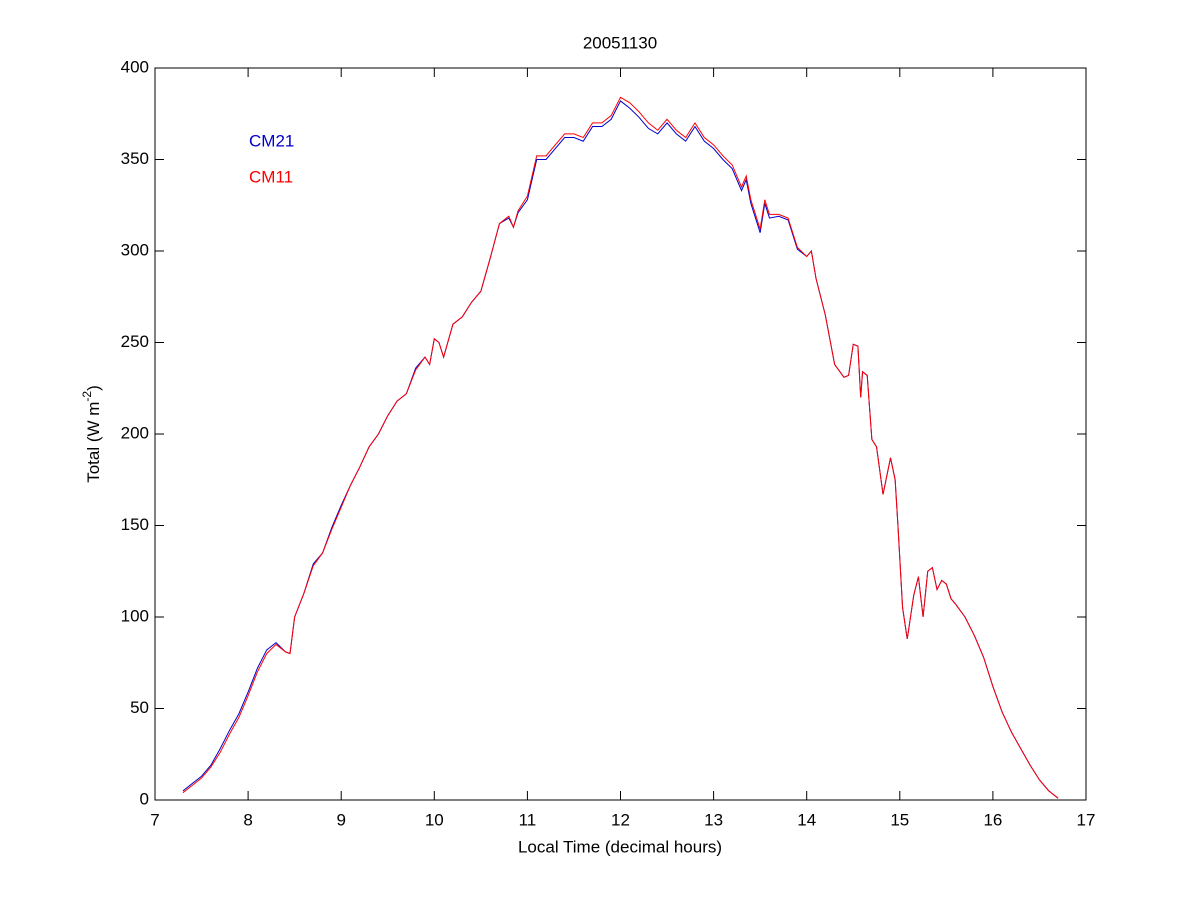 This screenshot has width=1200, height=900. I want to click on x-tick-label: 10, so click(434, 819).